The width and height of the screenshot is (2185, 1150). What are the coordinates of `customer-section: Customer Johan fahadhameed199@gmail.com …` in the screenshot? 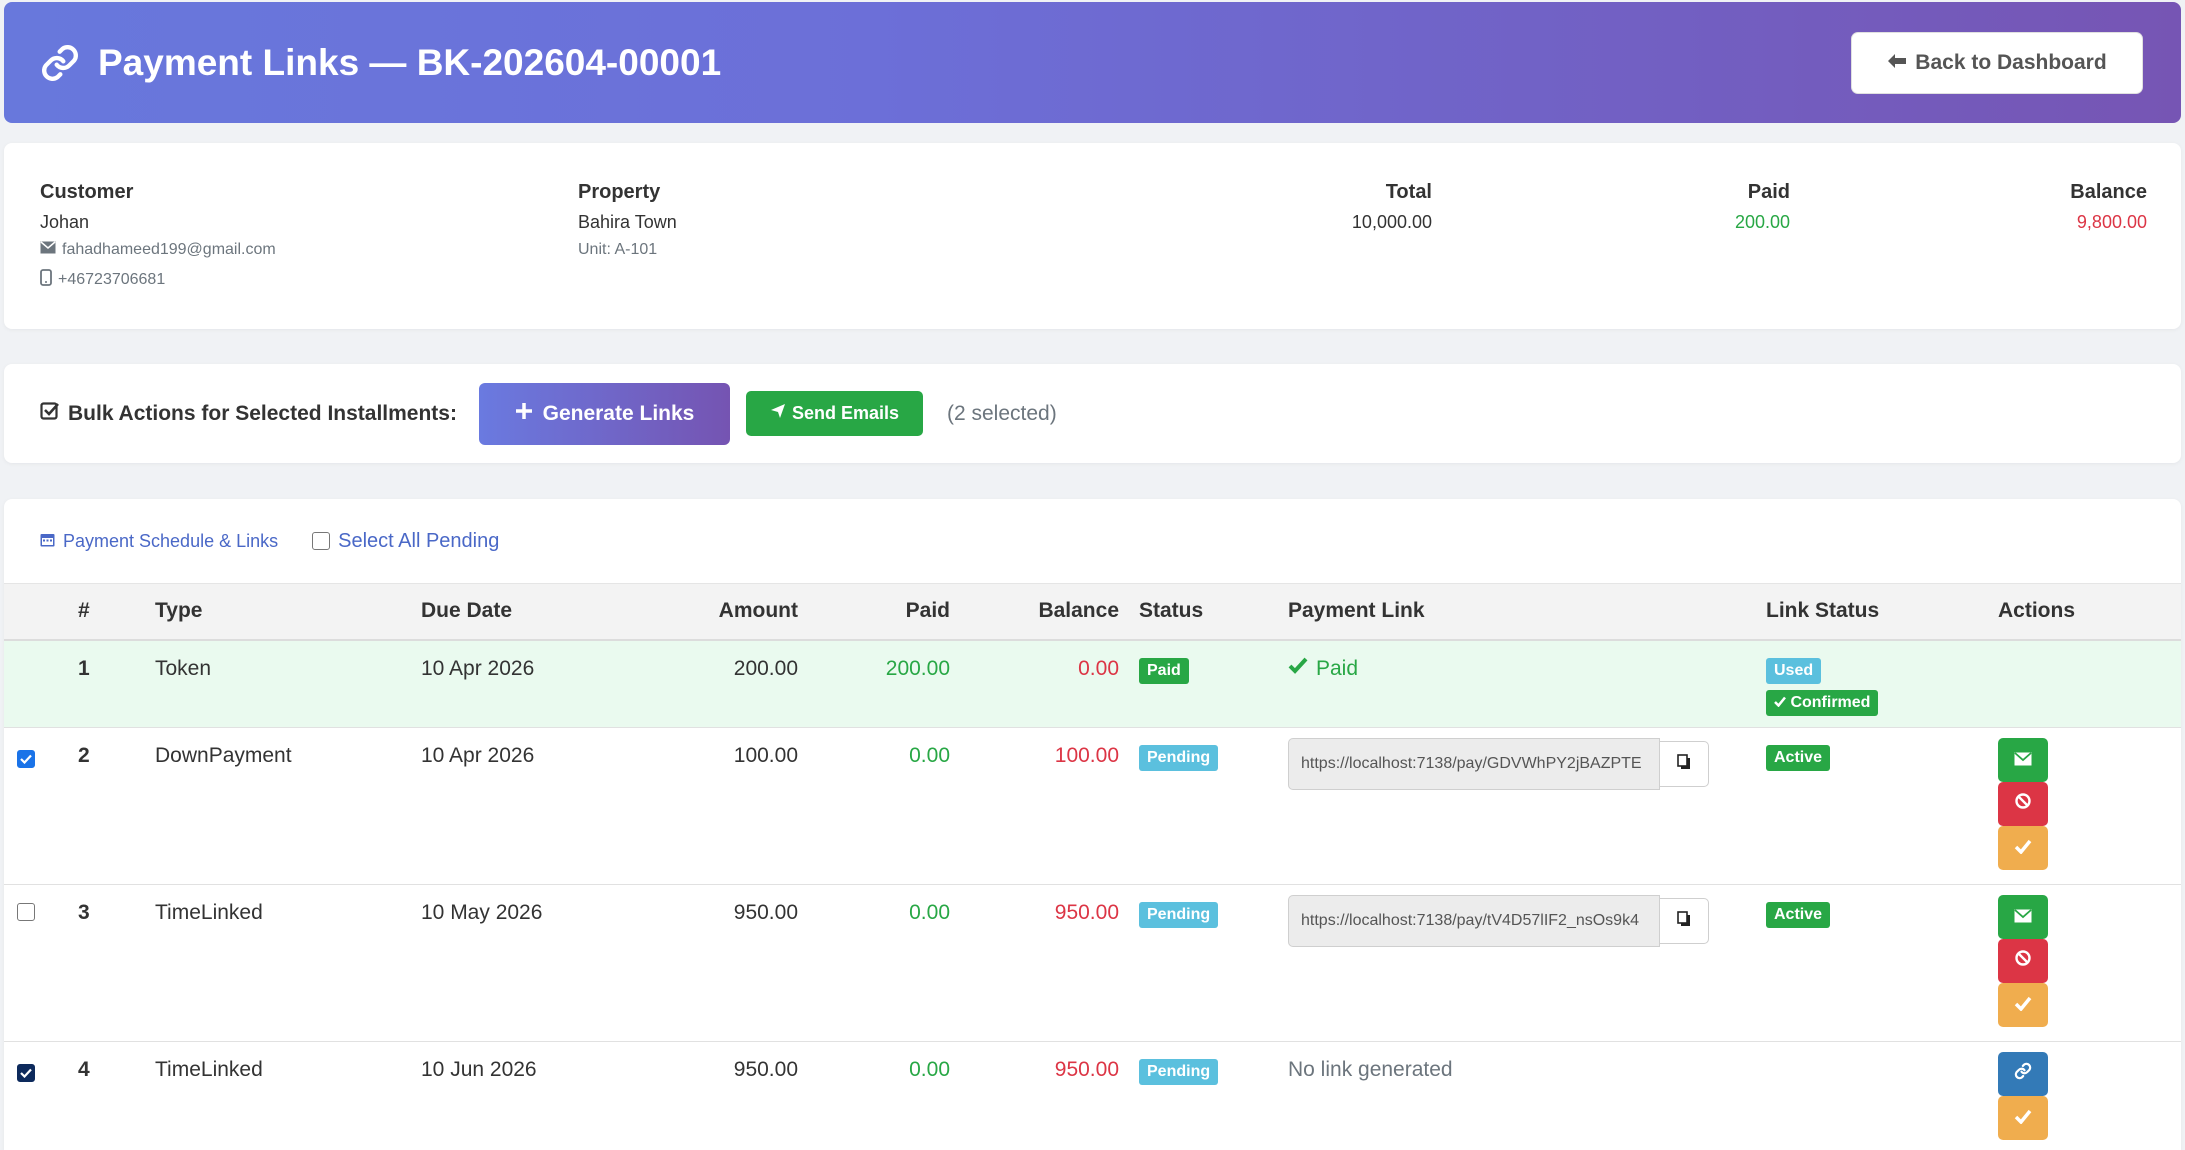 It's located at (158, 241).